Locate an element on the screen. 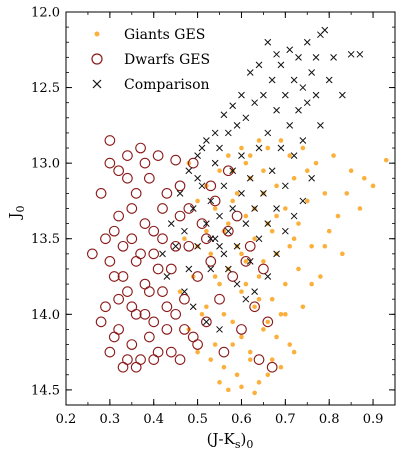 The height and width of the screenshot is (451, 408). y-axis-label: J0 is located at coordinates (16, 212).